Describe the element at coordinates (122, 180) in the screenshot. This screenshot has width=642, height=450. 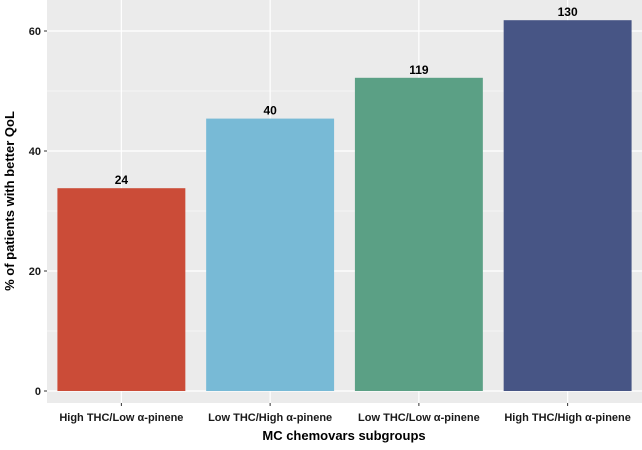
I see `bar-data-label: 24` at that location.